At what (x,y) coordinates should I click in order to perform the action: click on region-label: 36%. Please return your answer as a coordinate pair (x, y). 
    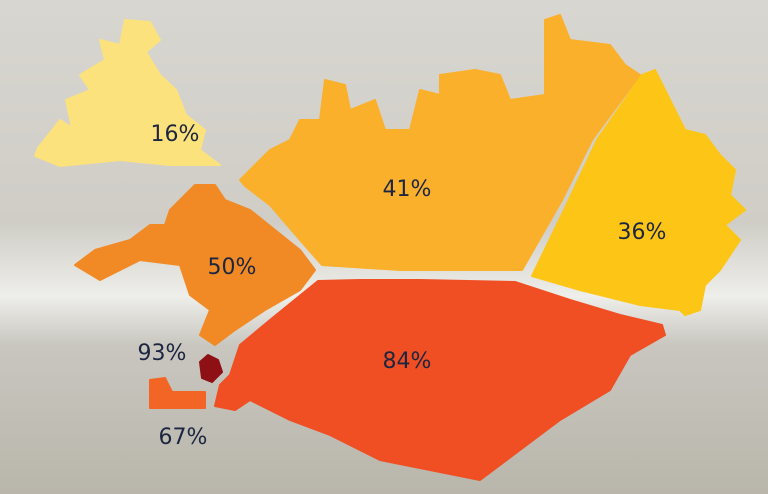
    Looking at the image, I should click on (642, 232).